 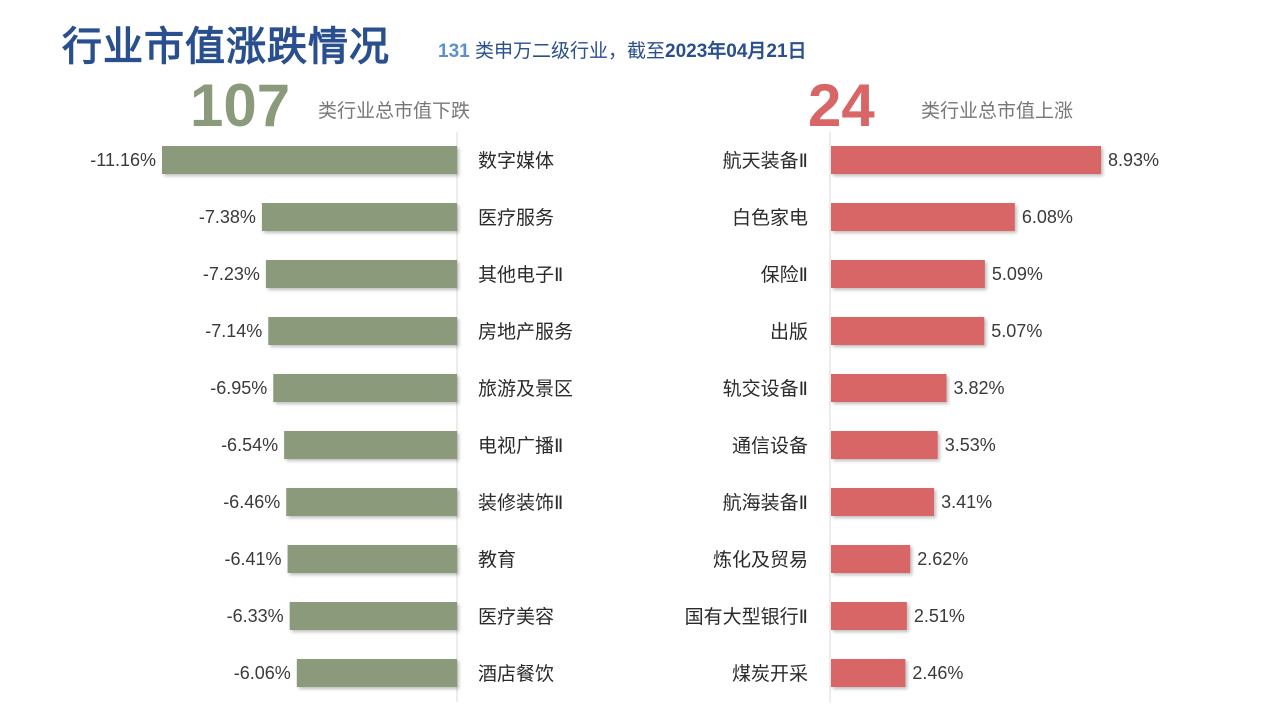 I want to click on fall-value-label: -6.54%, so click(x=249, y=445).